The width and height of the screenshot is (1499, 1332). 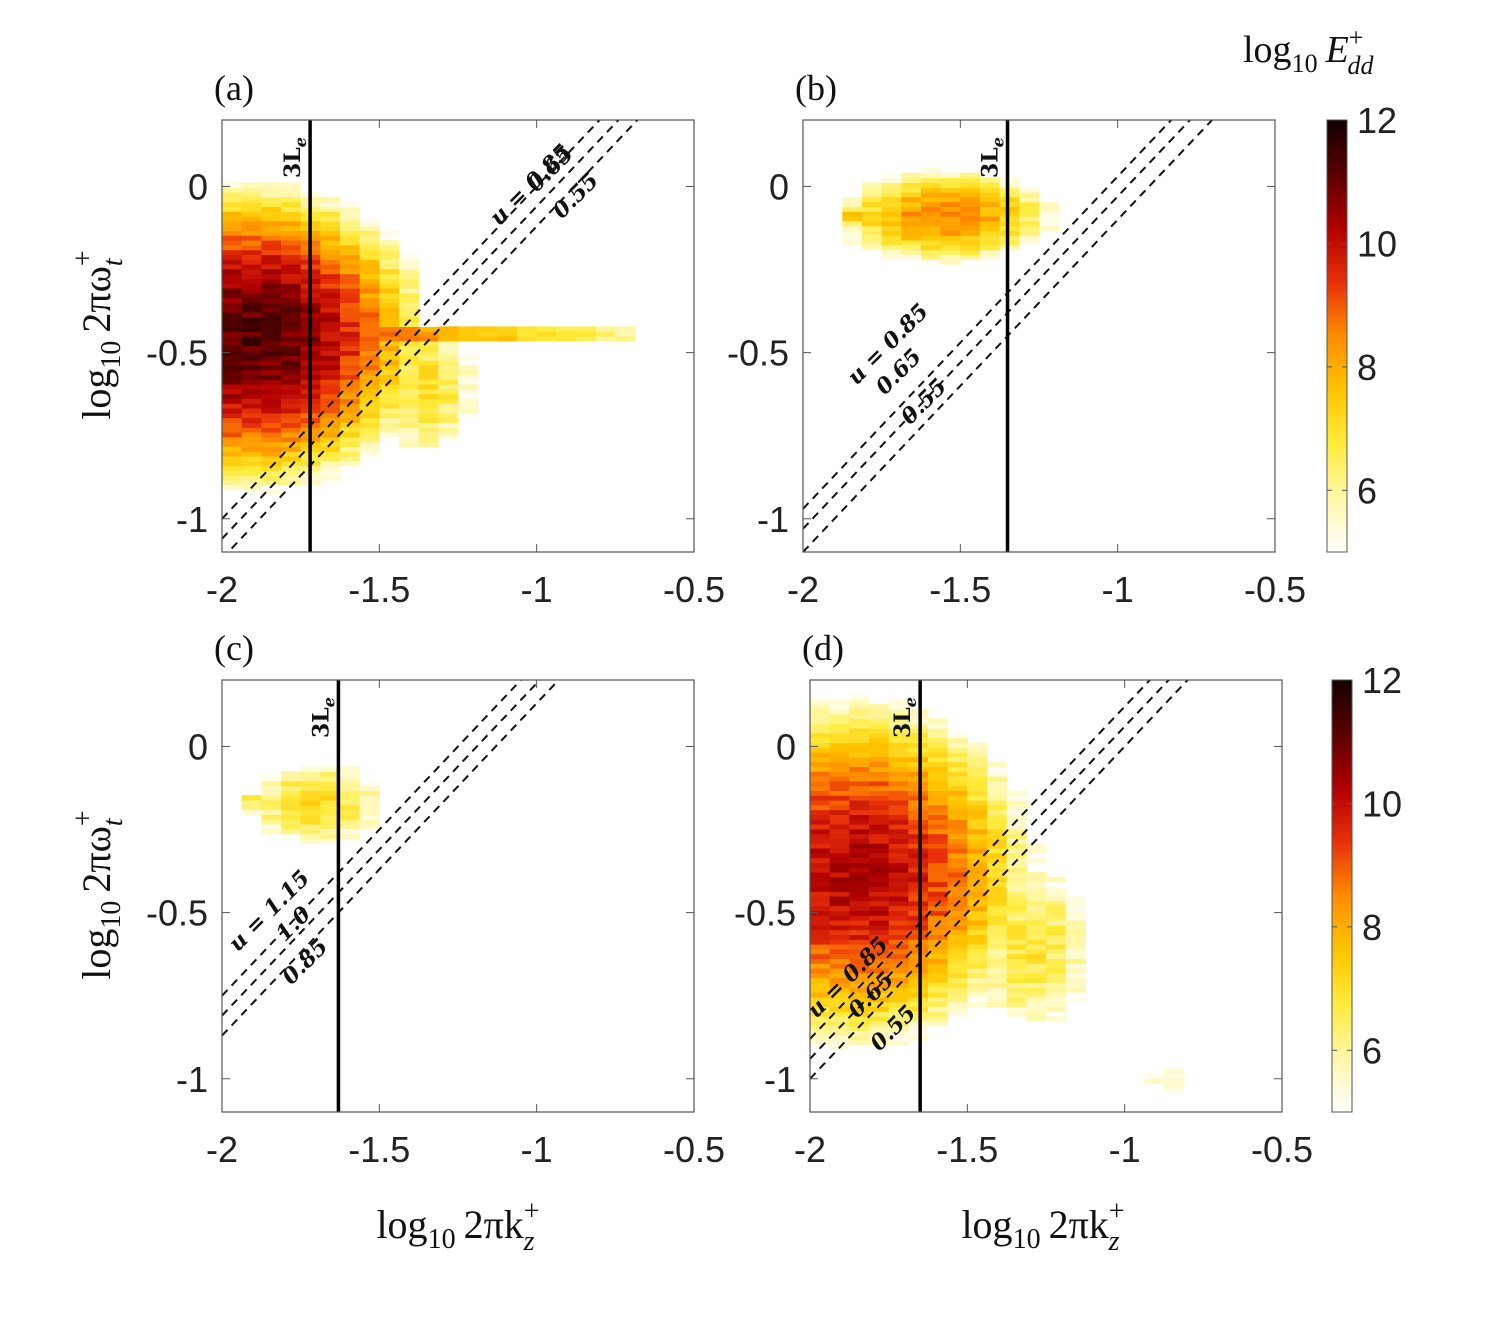 What do you see at coordinates (823, 648) in the screenshot?
I see `panel-label-d: (d)` at bounding box center [823, 648].